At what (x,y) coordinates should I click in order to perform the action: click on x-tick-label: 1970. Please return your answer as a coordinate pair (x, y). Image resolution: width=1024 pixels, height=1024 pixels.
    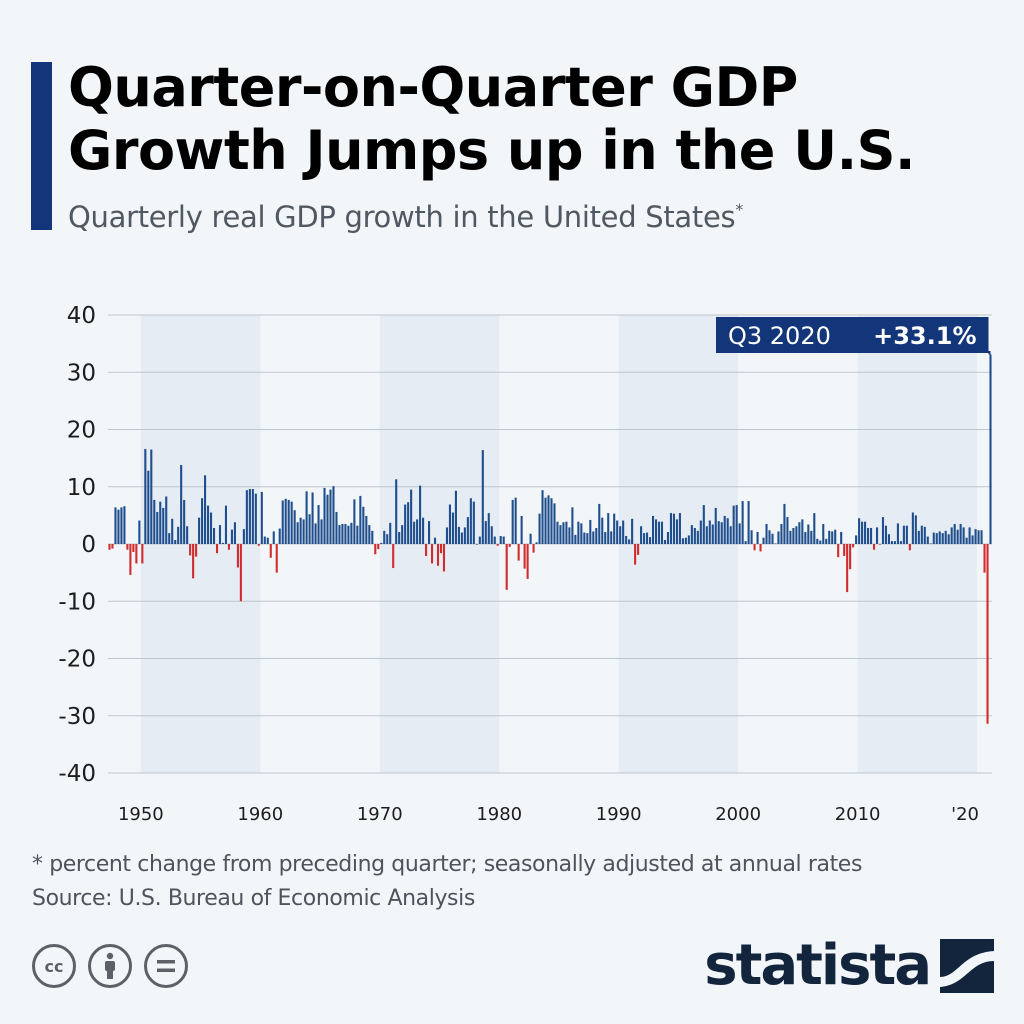
    Looking at the image, I should click on (380, 814).